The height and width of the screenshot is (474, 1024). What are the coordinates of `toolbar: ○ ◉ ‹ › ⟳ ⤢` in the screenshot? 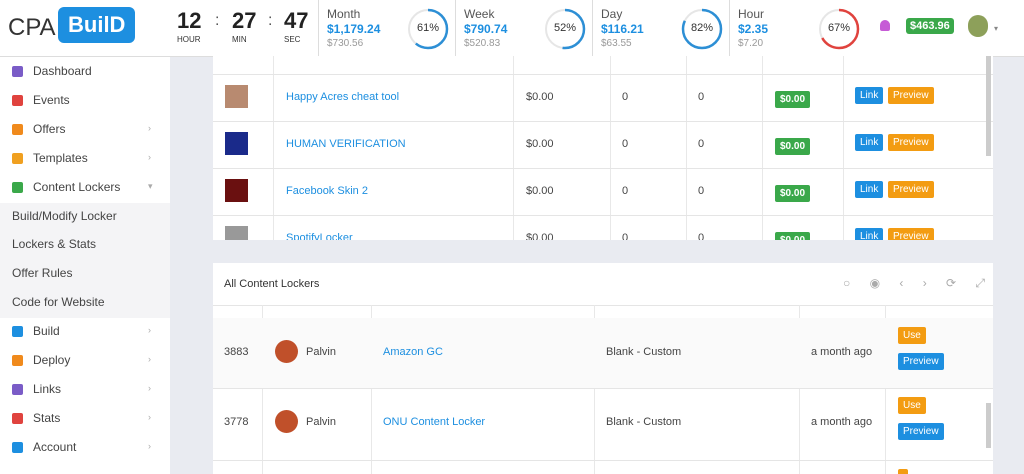 It's located at (918, 283).